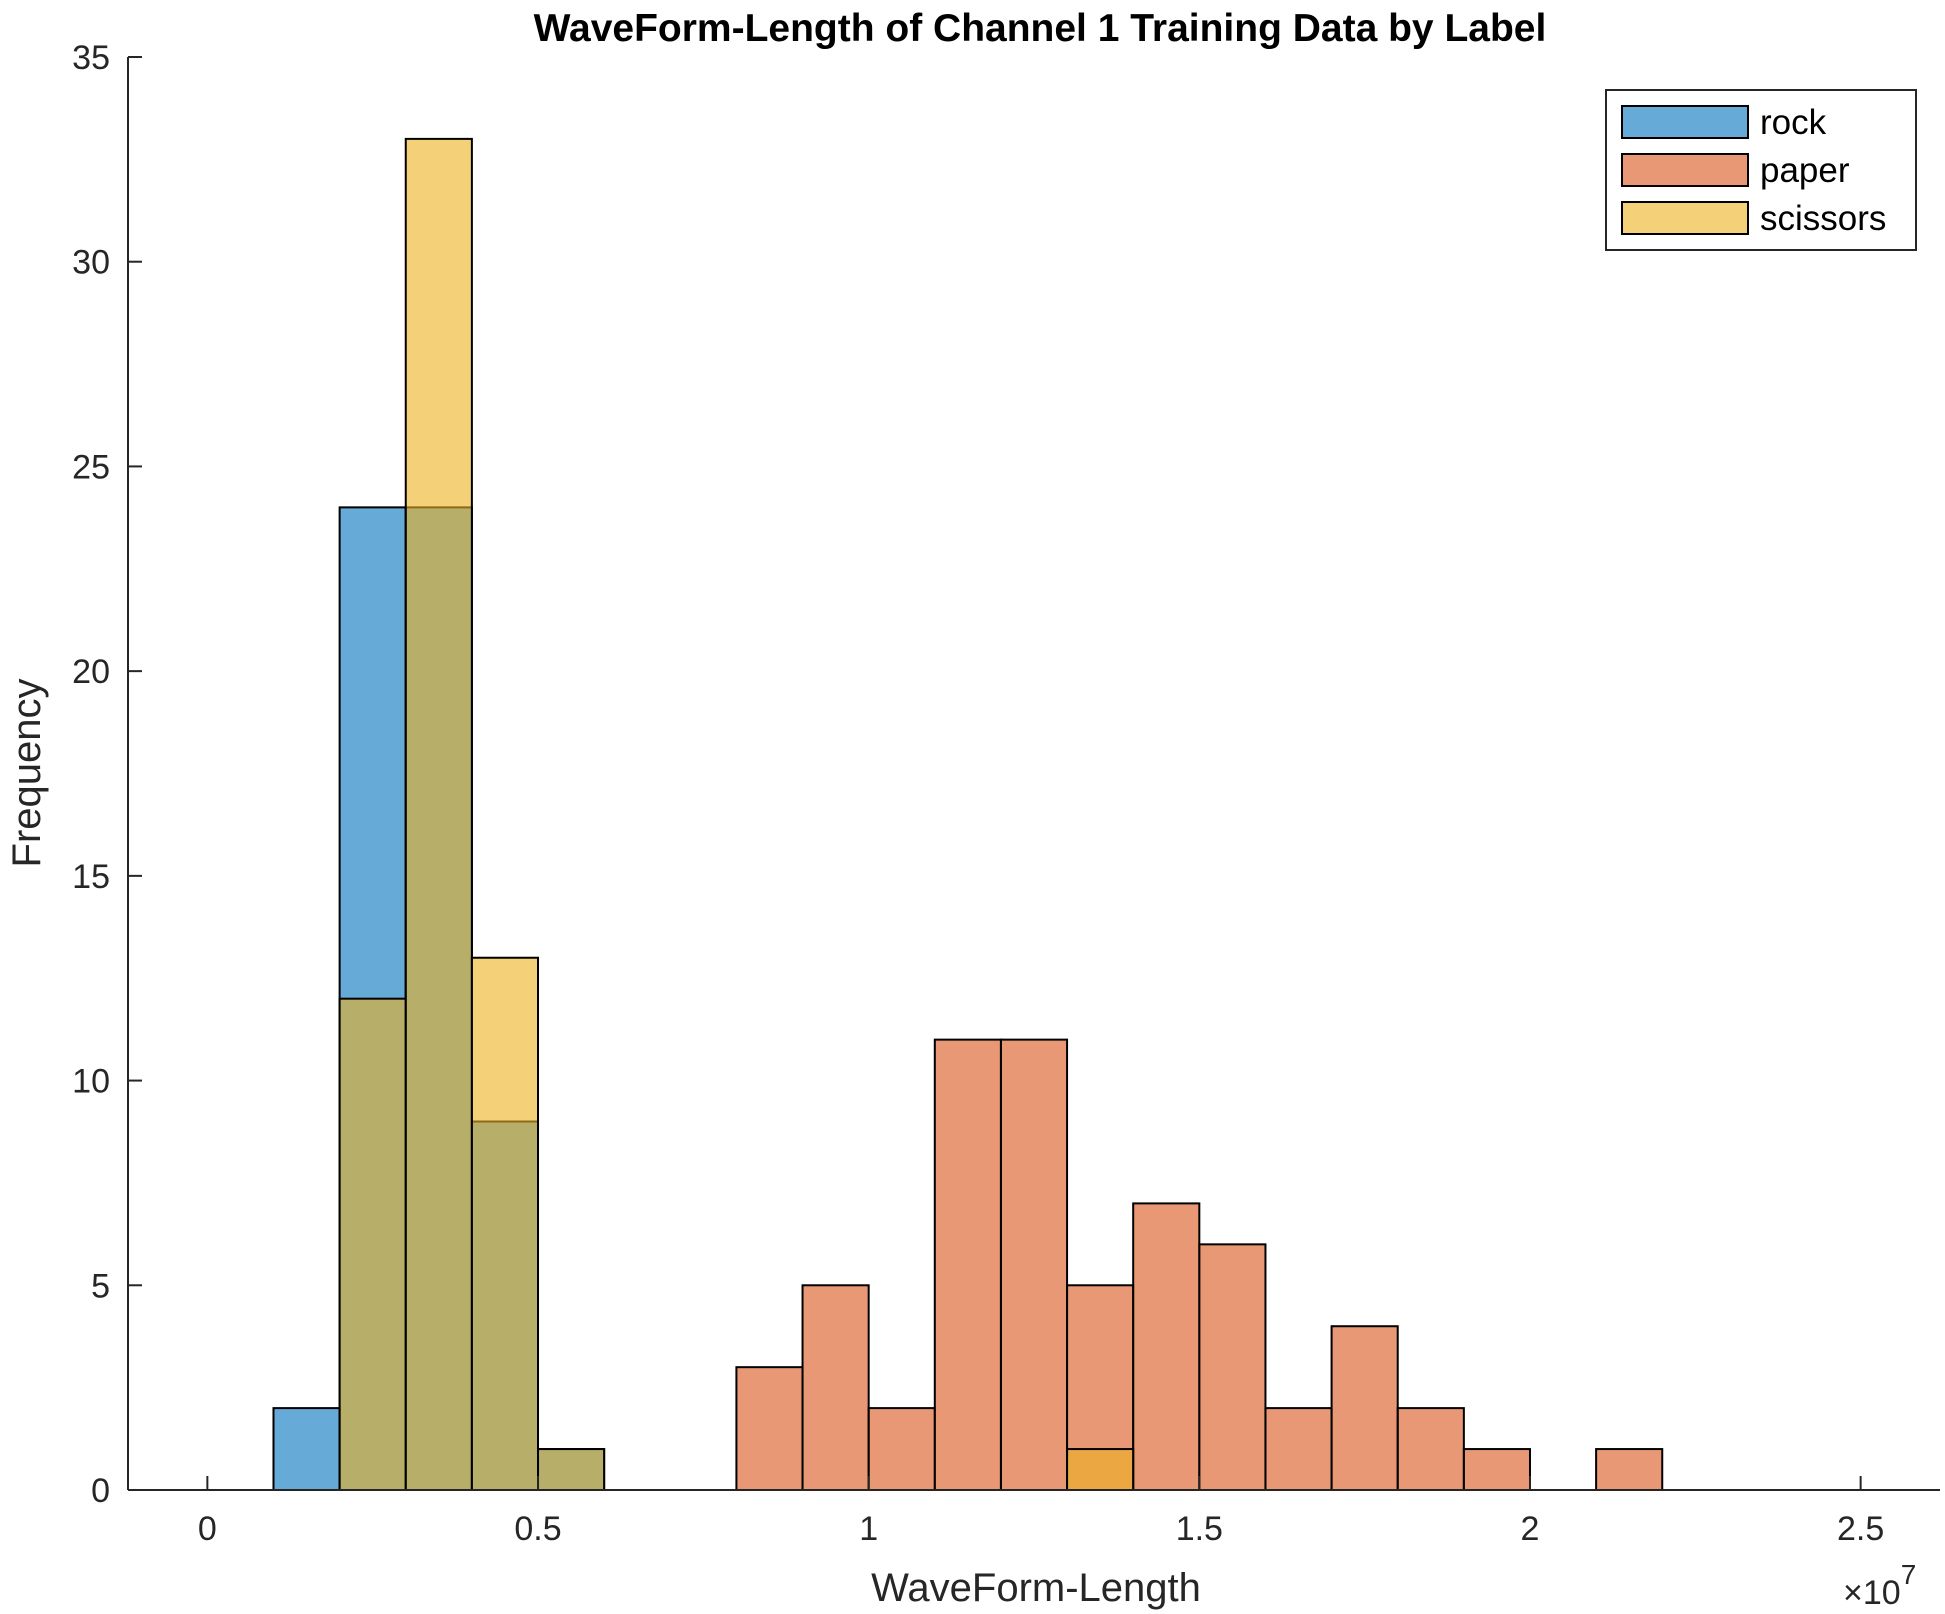  What do you see at coordinates (537, 1529) in the screenshot?
I see `x-tick-label: 0.5` at bounding box center [537, 1529].